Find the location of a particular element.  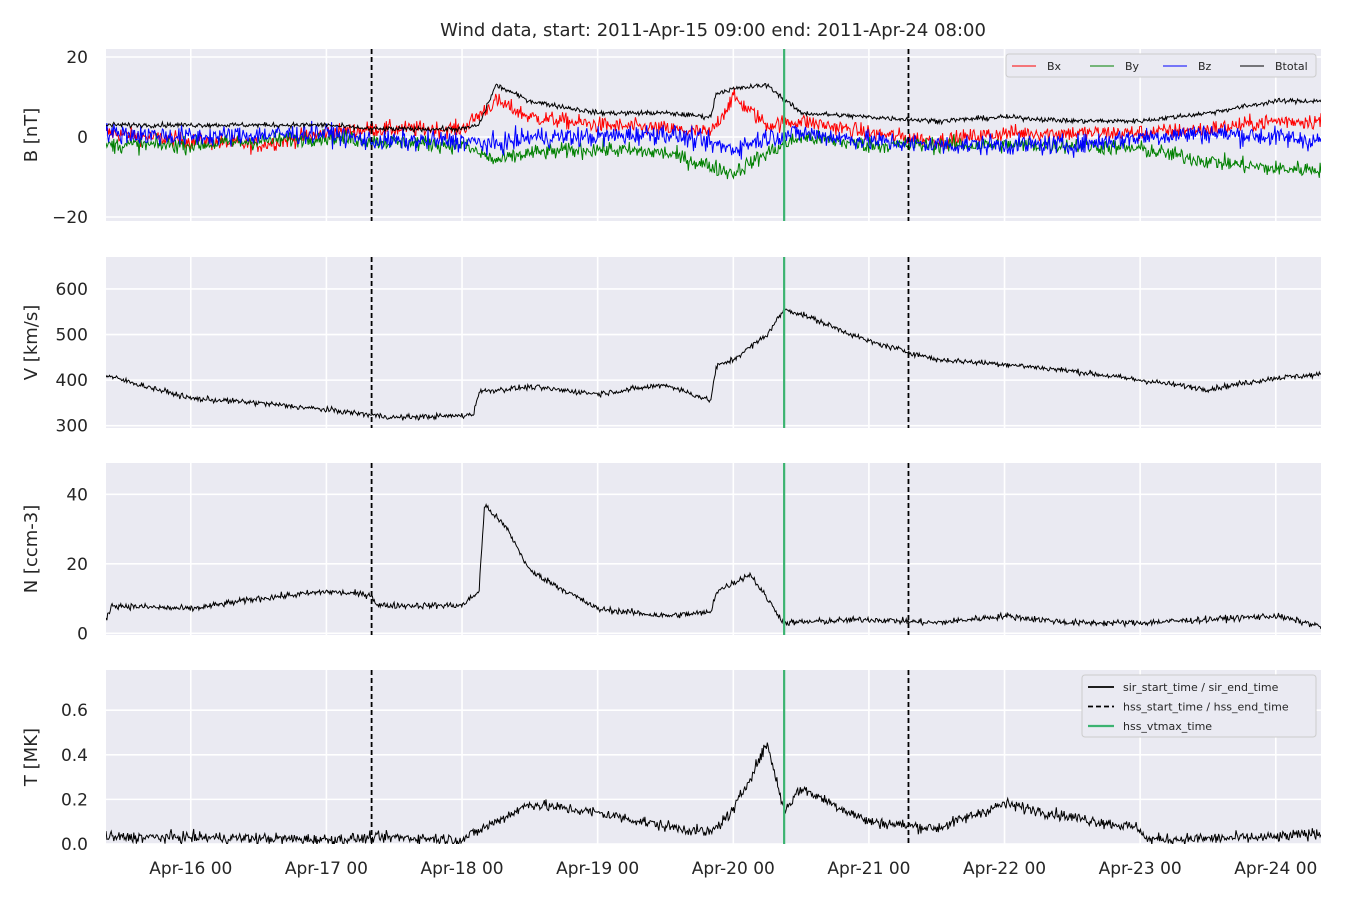

y-tick-label: 0.0 is located at coordinates (74, 845).